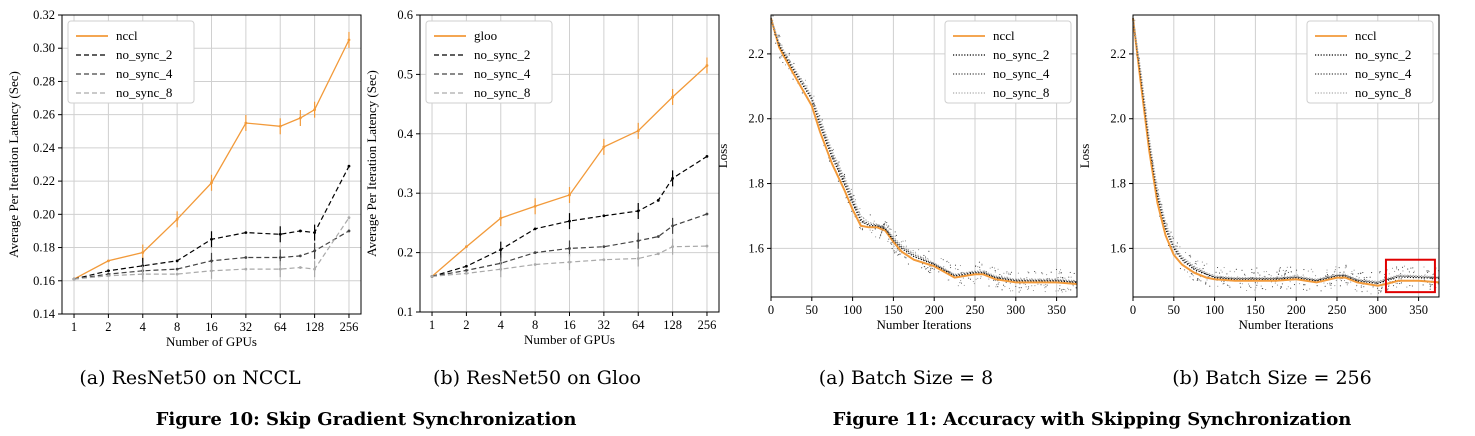 The image size is (1475, 436). Describe the element at coordinates (405, 253) in the screenshot. I see `y-tick-label: 0.2` at that location.